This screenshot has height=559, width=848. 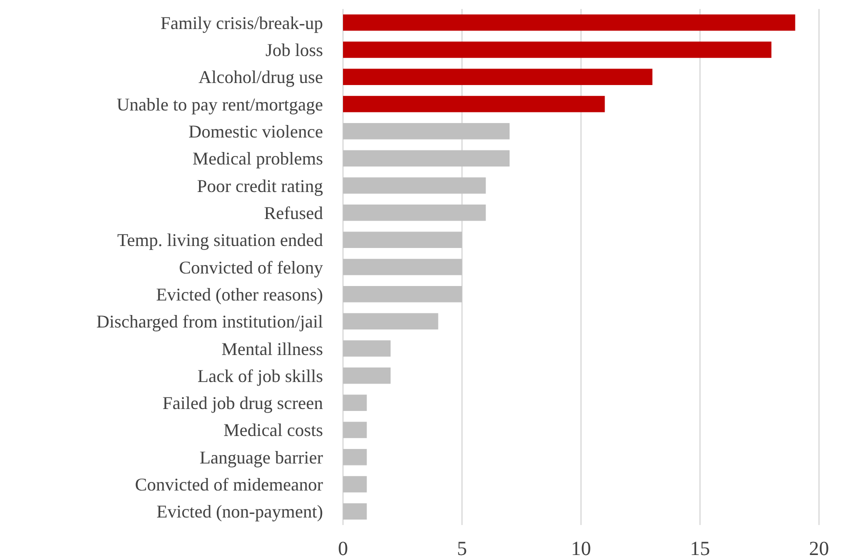 I want to click on x-tick-label: 20, so click(x=819, y=548).